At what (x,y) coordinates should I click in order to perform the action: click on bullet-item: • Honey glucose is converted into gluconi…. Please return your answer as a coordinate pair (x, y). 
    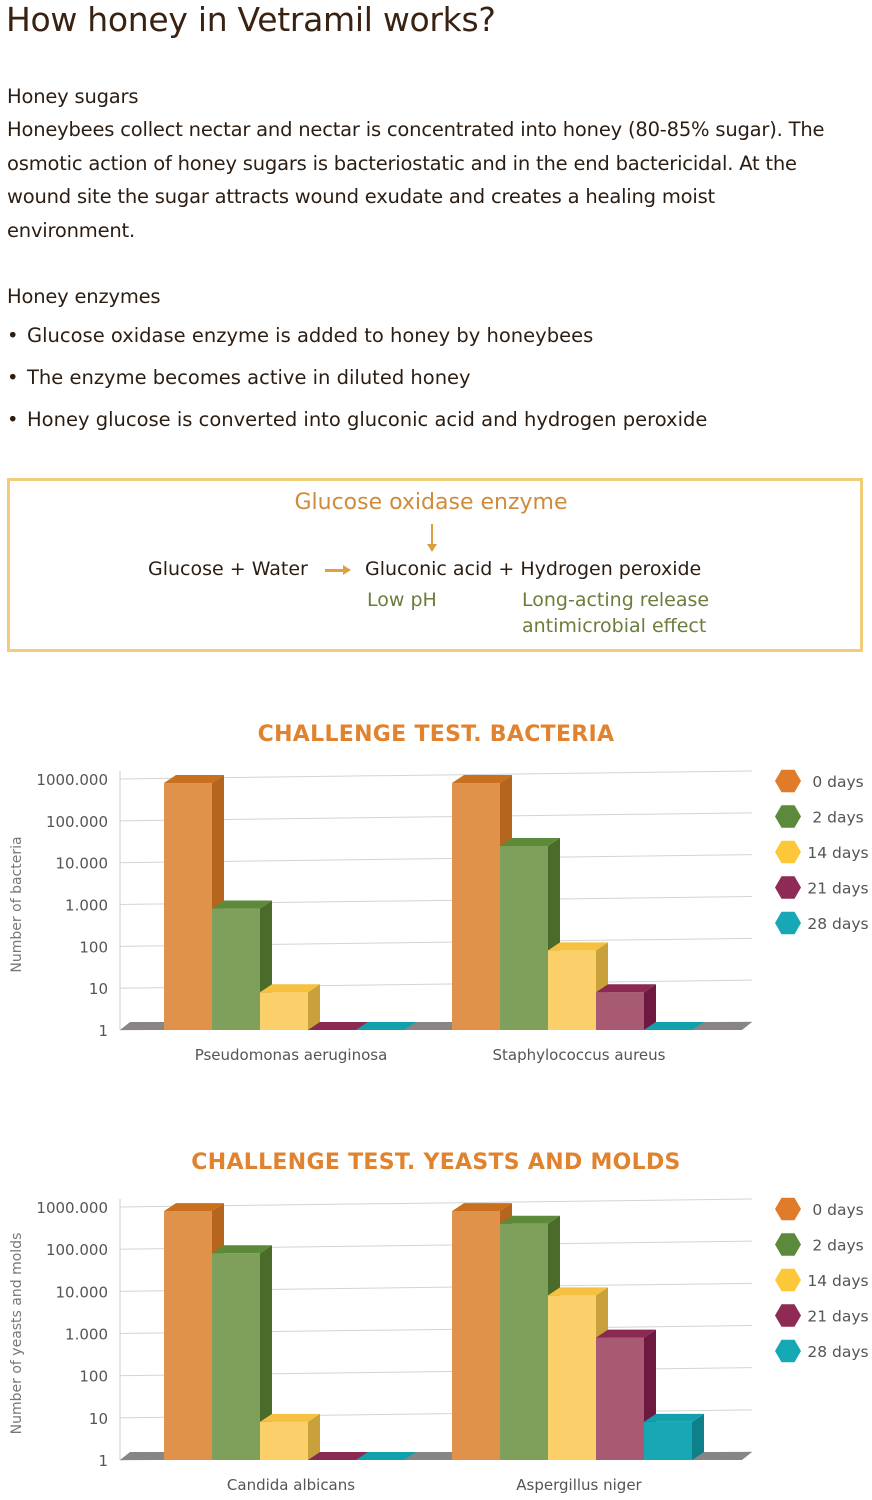
    Looking at the image, I should click on (357, 419).